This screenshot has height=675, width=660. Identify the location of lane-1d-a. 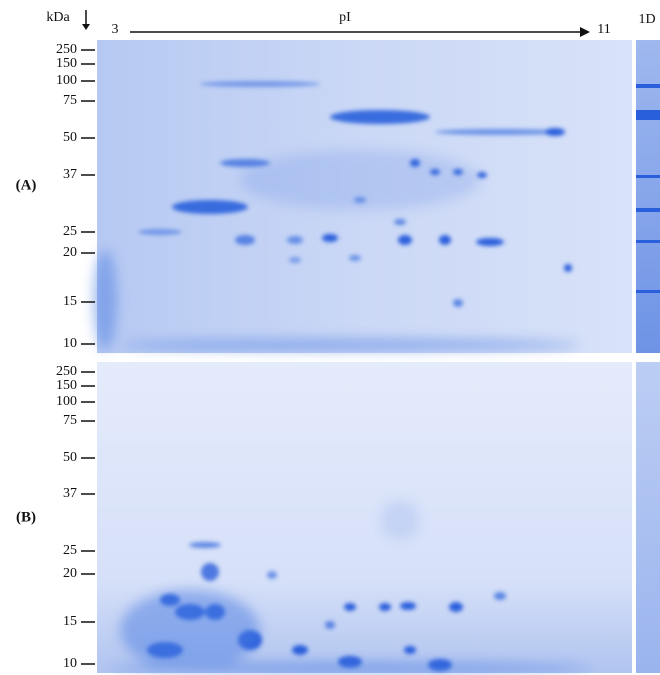
(648, 196).